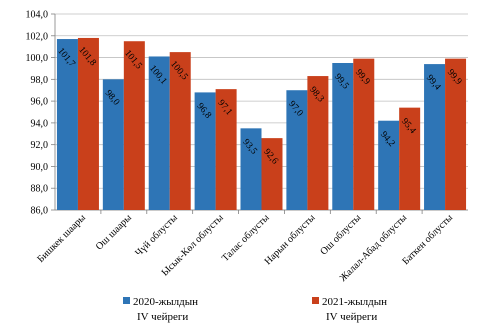 Image resolution: width=478 pixels, height=336 pixels. What do you see at coordinates (37, 36) in the screenshot?
I see `y-tick-label: 102,0` at bounding box center [37, 36].